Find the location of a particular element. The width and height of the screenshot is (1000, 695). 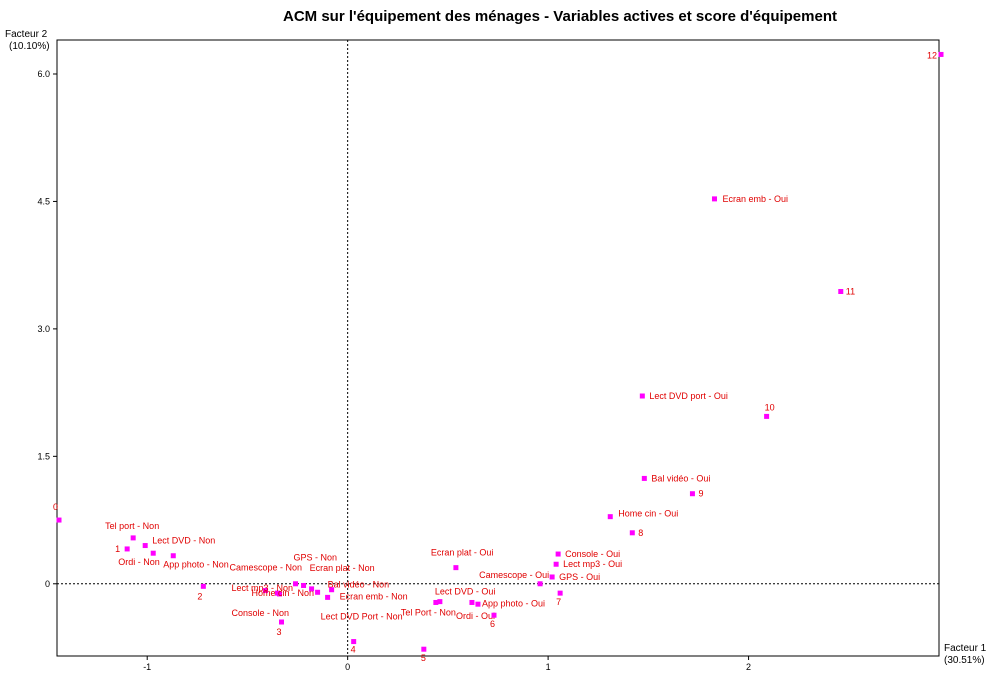

data-point-label: Ordi - Oui is located at coordinates (475, 616).